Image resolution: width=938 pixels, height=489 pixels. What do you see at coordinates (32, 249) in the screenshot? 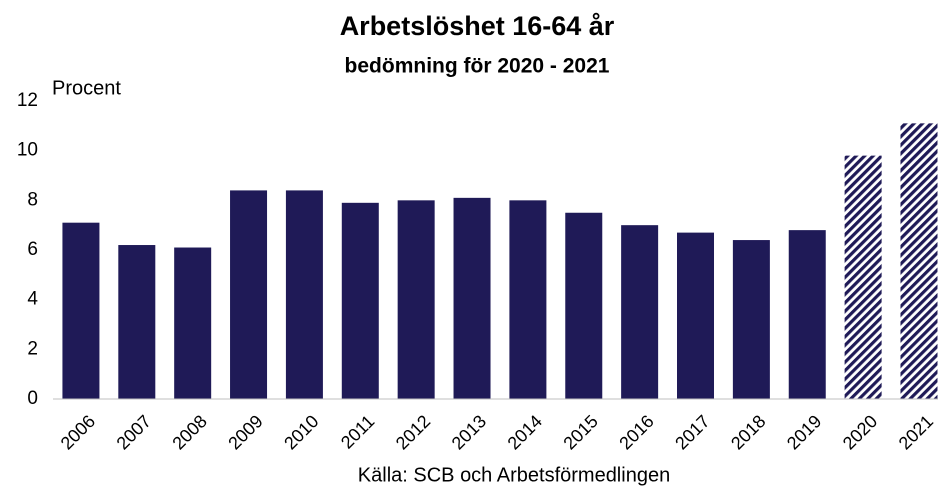
I see `y-tick-label: 6` at bounding box center [32, 249].